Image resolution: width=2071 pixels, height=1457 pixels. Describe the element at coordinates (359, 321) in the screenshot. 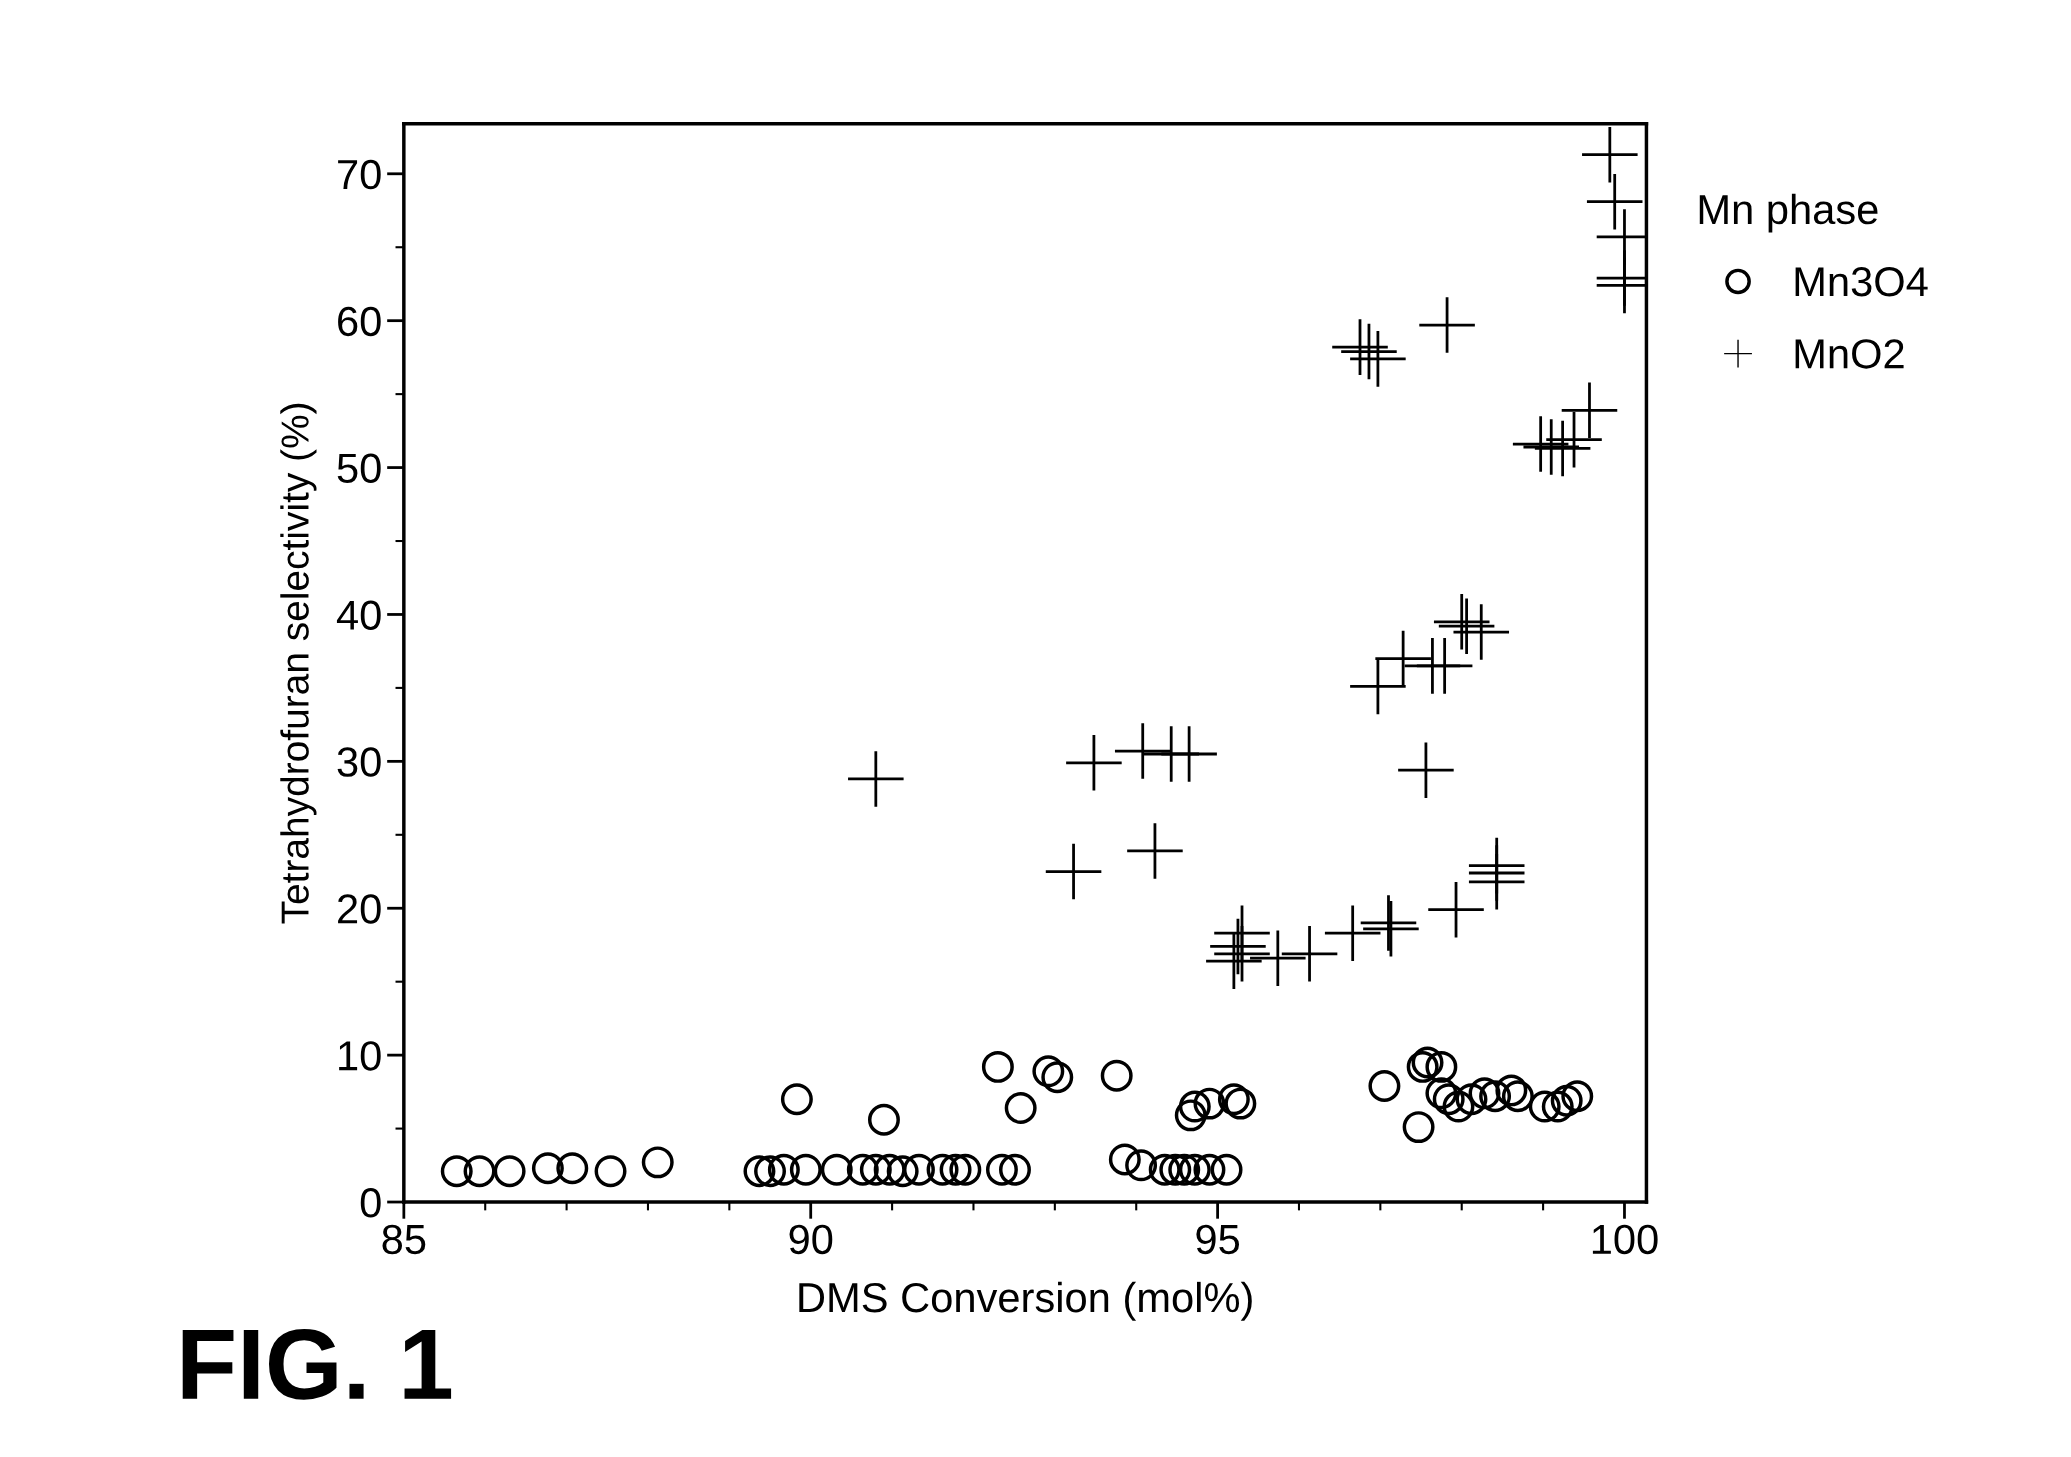

I see `y-tick-label: 60` at that location.